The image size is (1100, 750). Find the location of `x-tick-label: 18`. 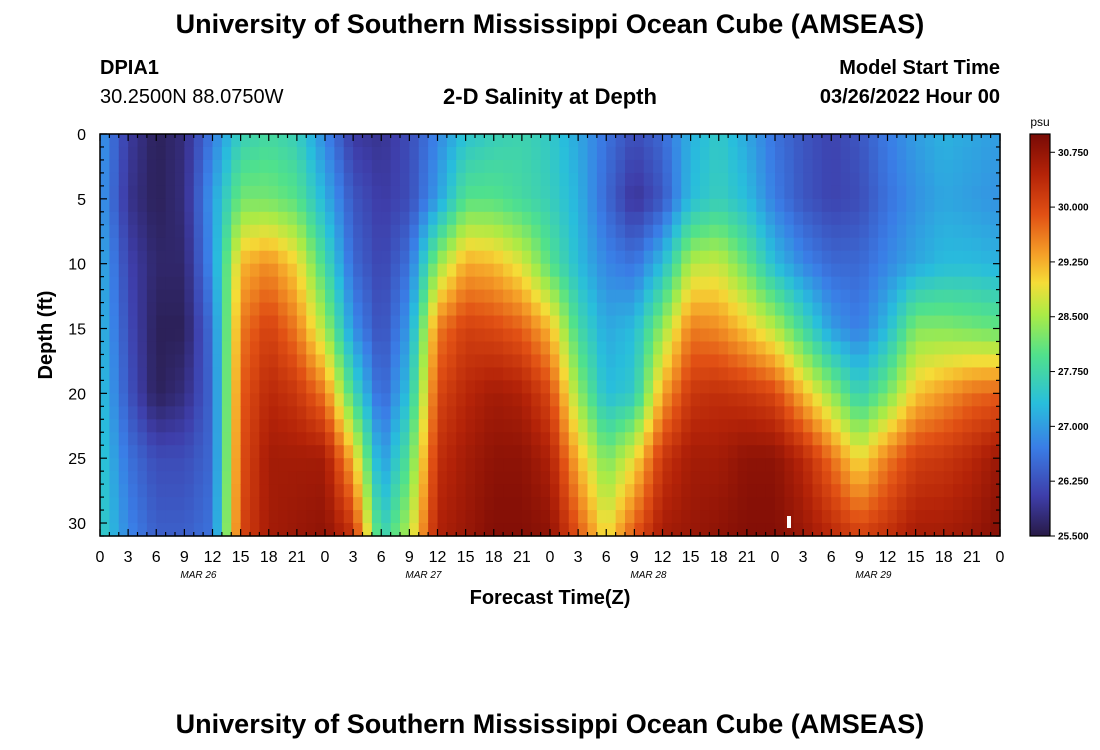

x-tick-label: 18 is located at coordinates (719, 557).